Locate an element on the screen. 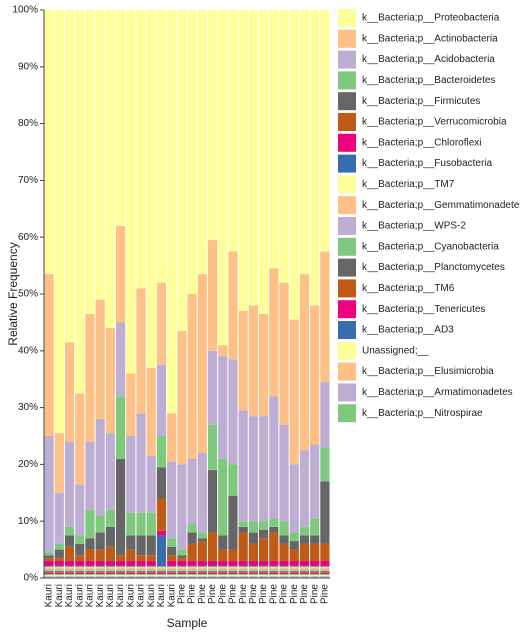  legend-label: k__Bacteria;p__TM7 is located at coordinates (408, 184).